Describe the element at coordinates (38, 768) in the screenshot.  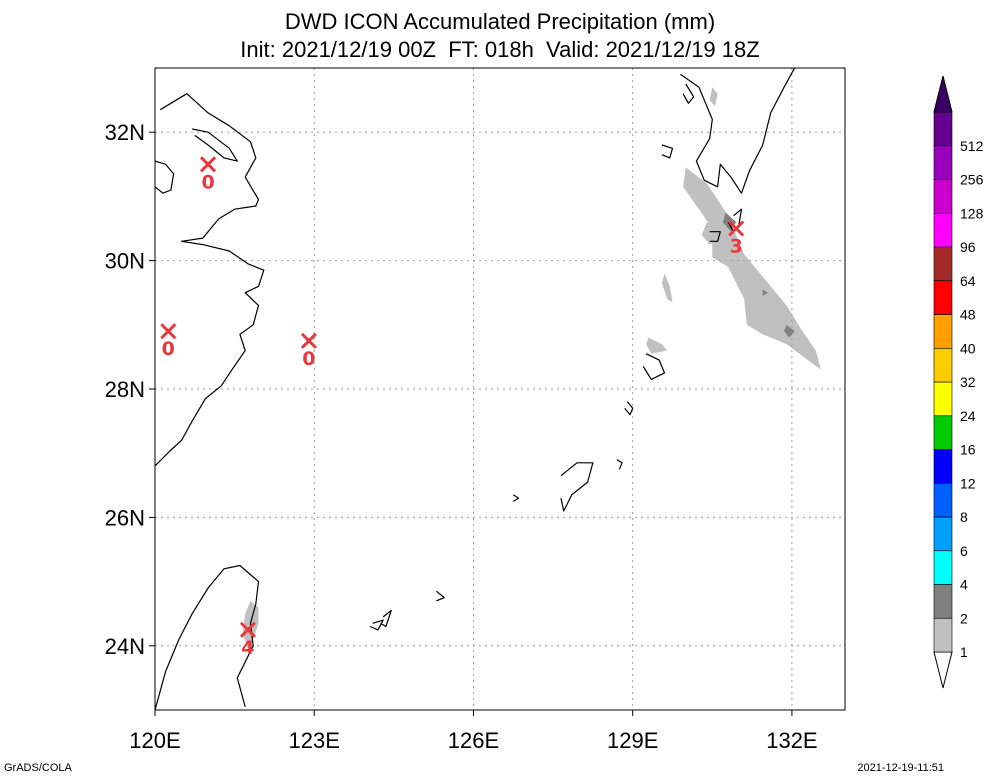
I see `footer-software-label: GrADS/COLA` at that location.